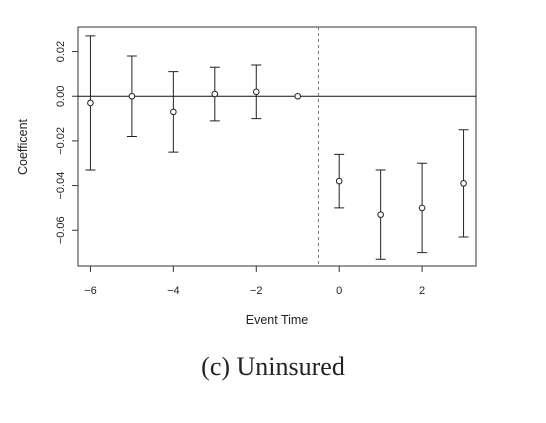  Describe the element at coordinates (61, 96) in the screenshot. I see `y-tick-label: 0.00` at that location.